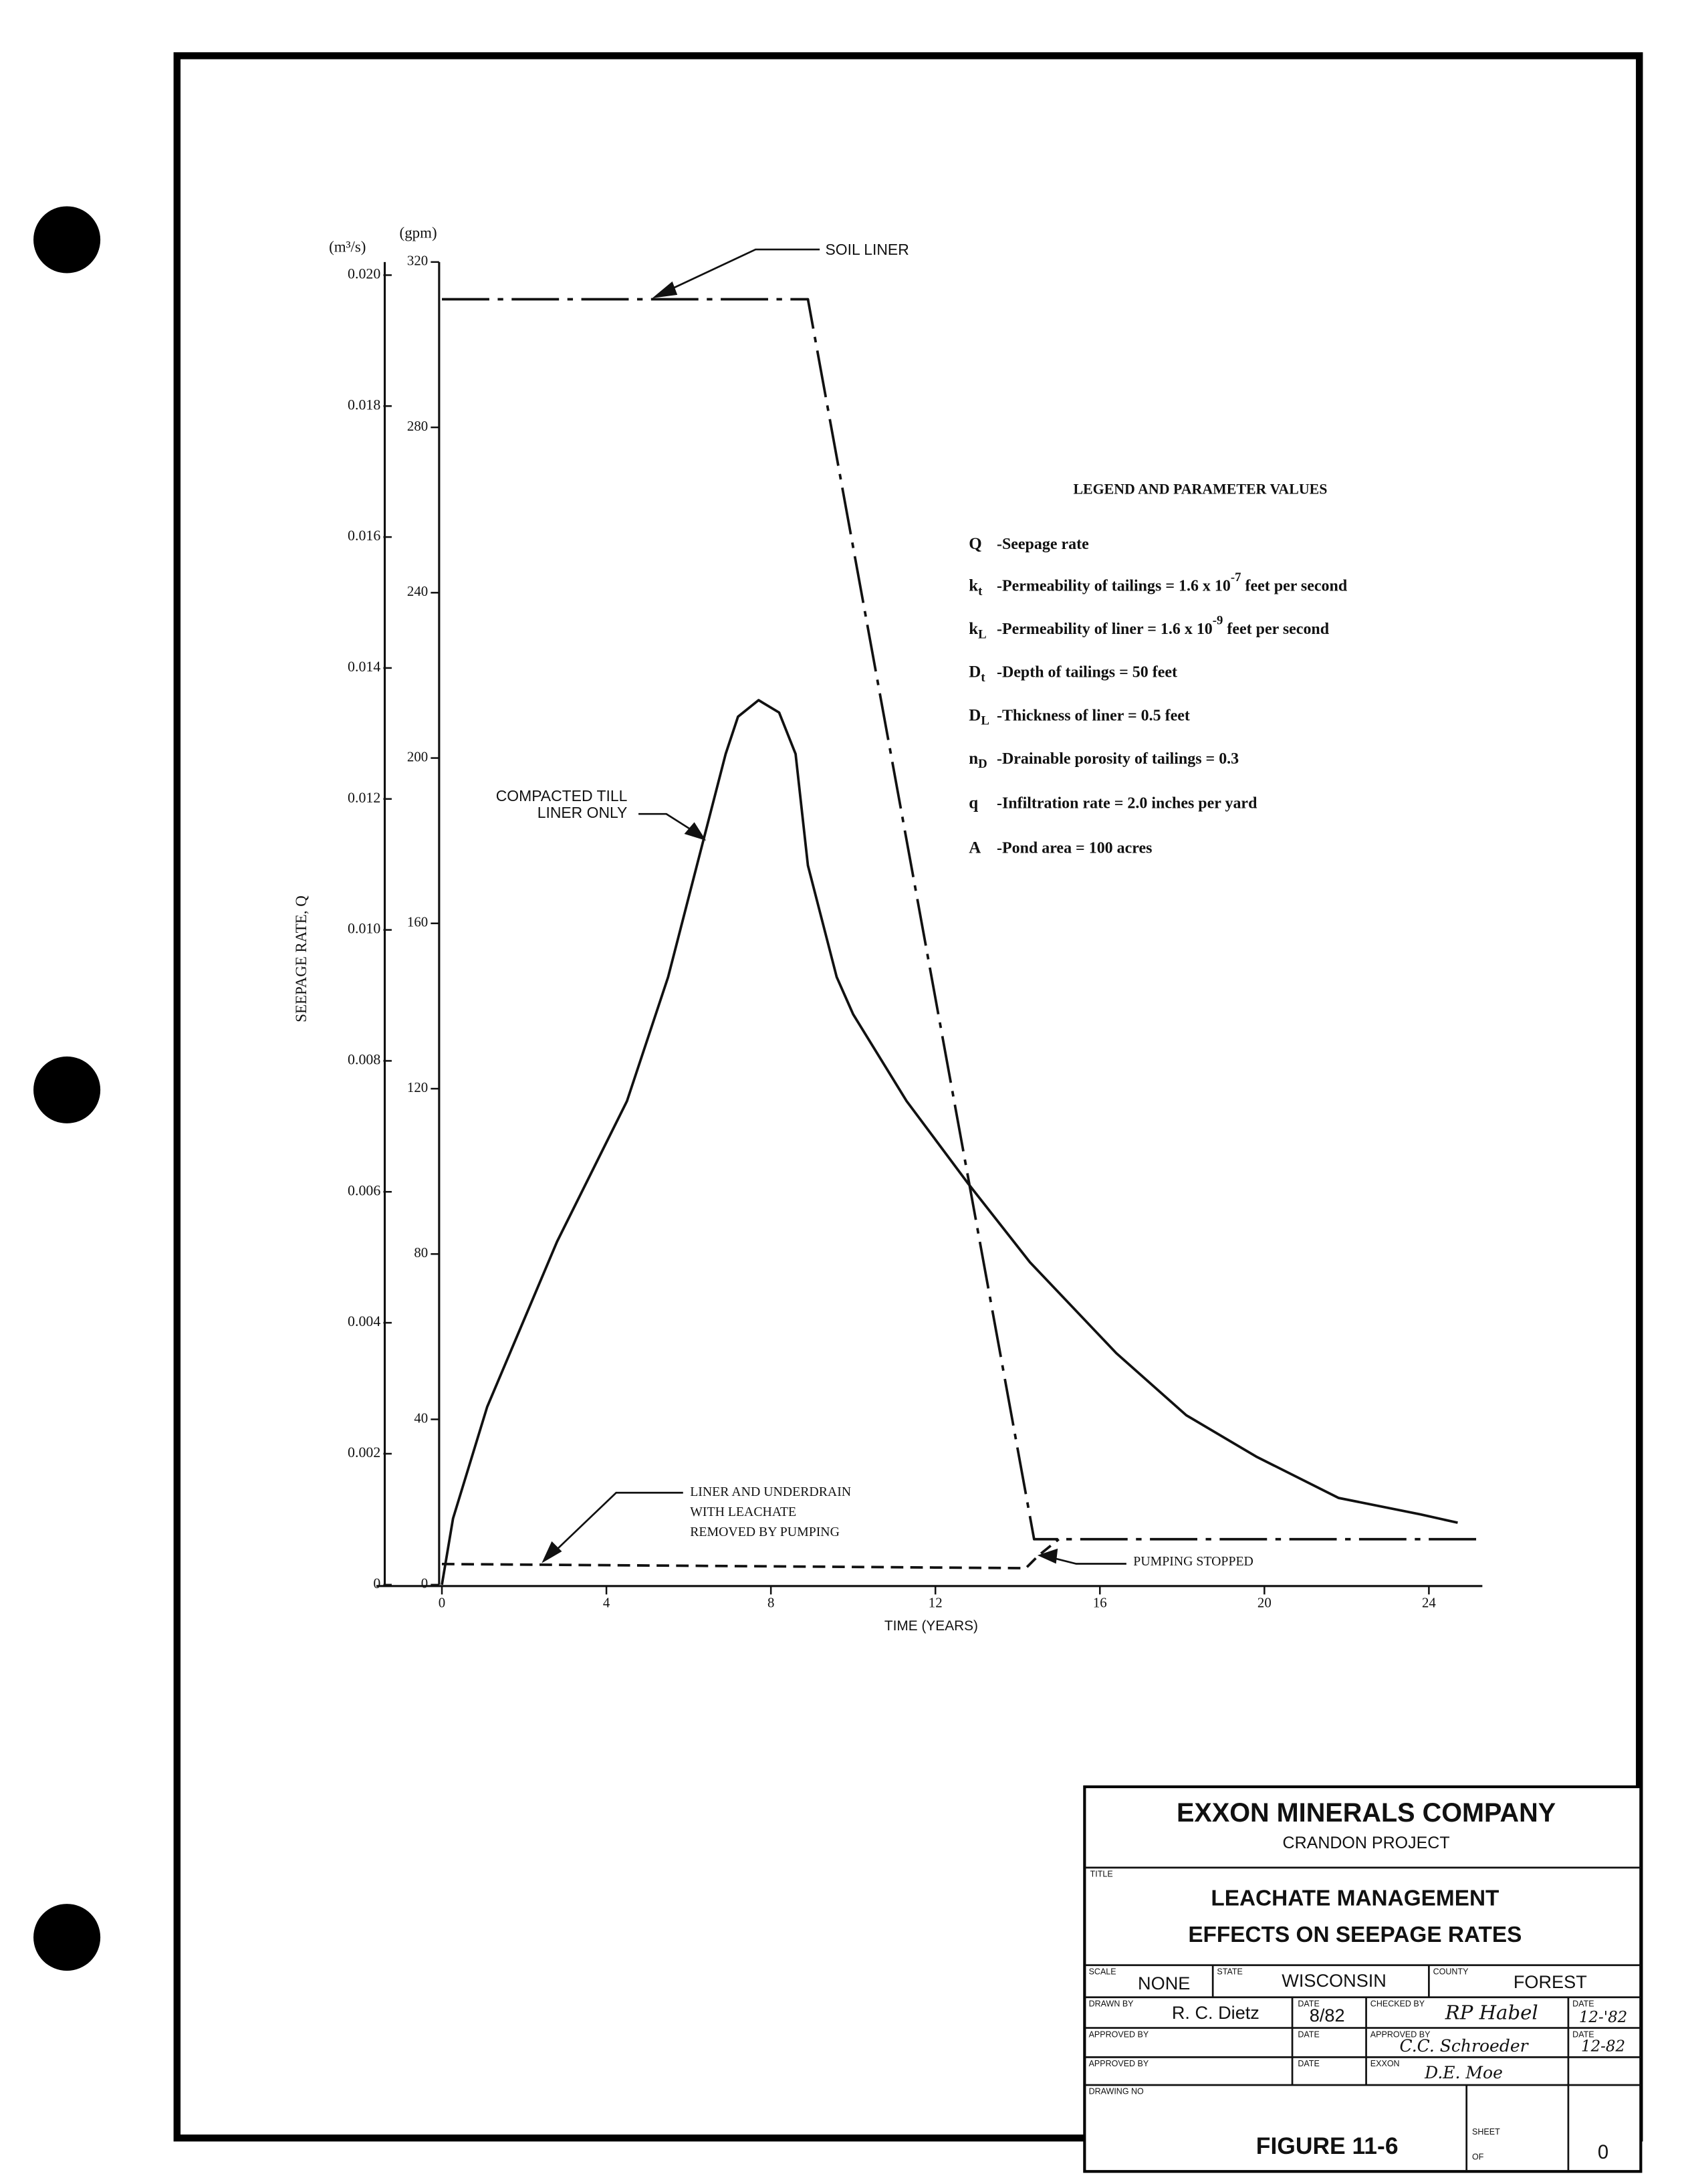 The width and height of the screenshot is (1684, 2184). I want to click on legend-symbol: kL, so click(977, 631).